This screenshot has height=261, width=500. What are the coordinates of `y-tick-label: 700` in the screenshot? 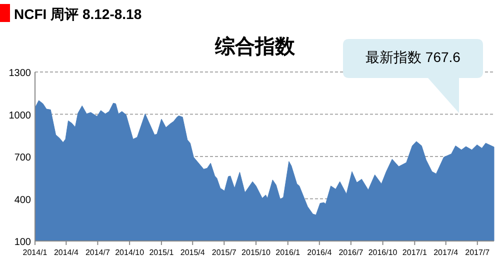 It's located at (23, 158).